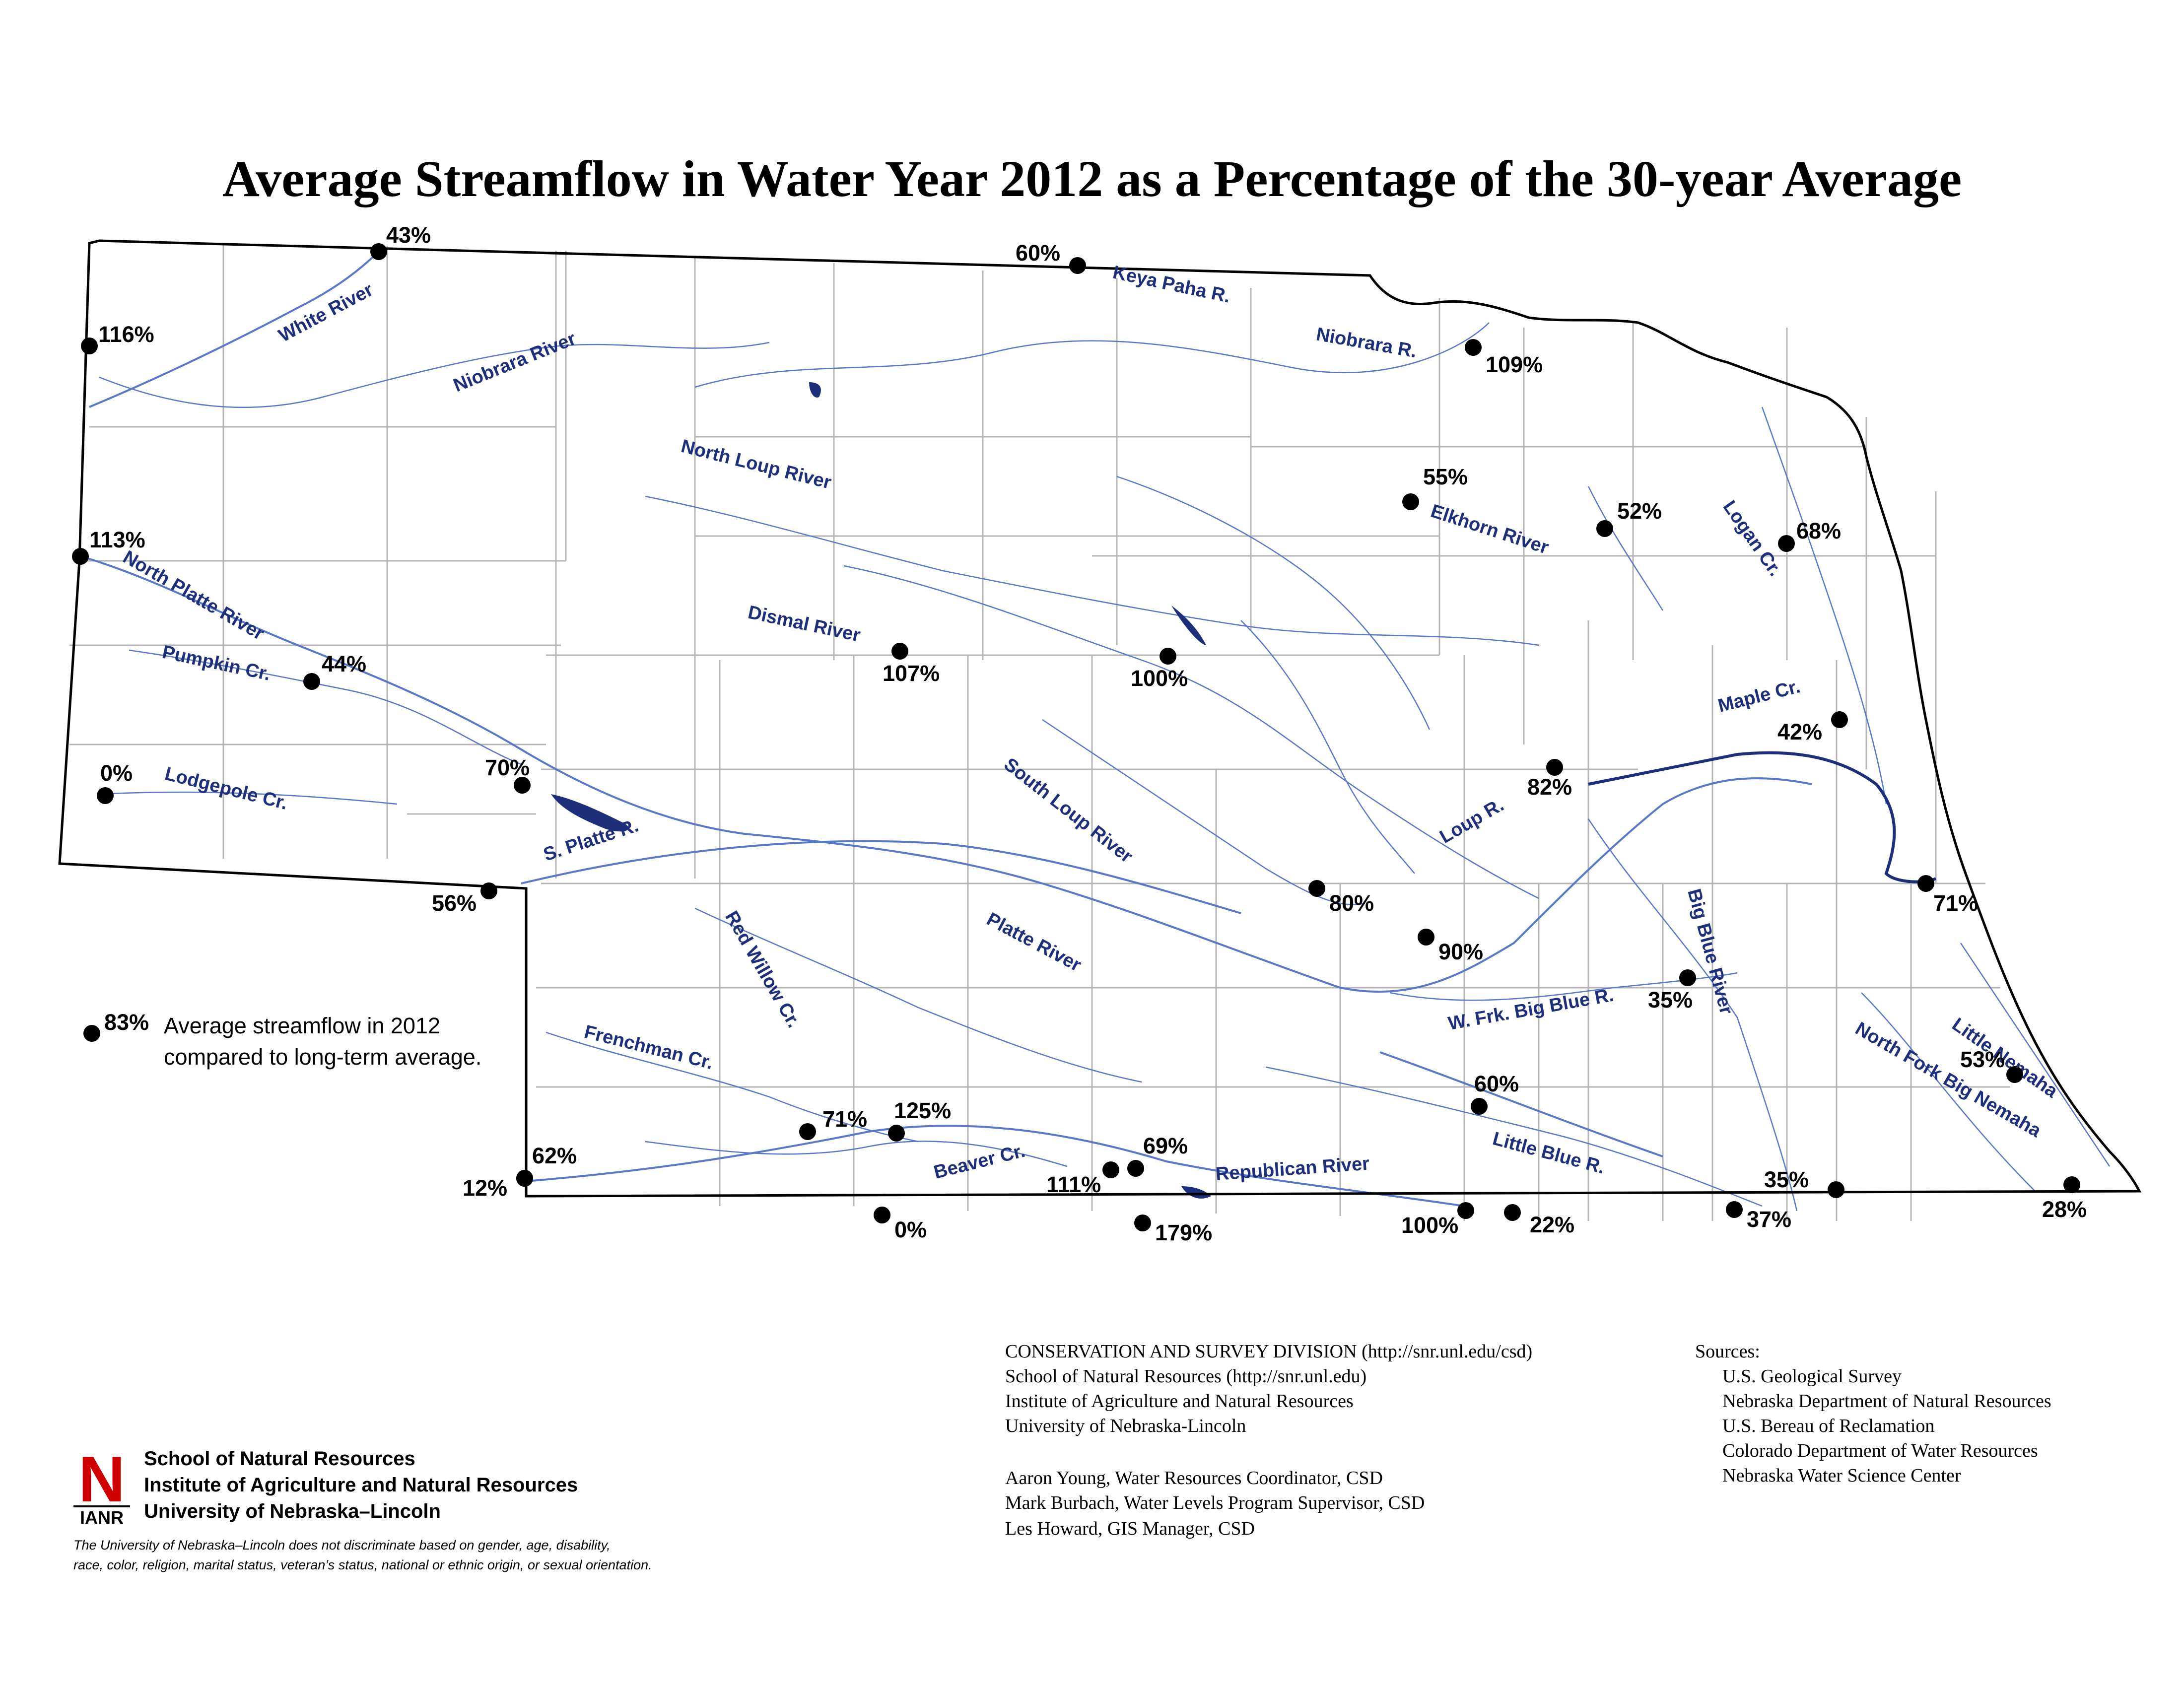 Image resolution: width=2184 pixels, height=1690 pixels. I want to click on gauge-percent-label: 113%, so click(117, 539).